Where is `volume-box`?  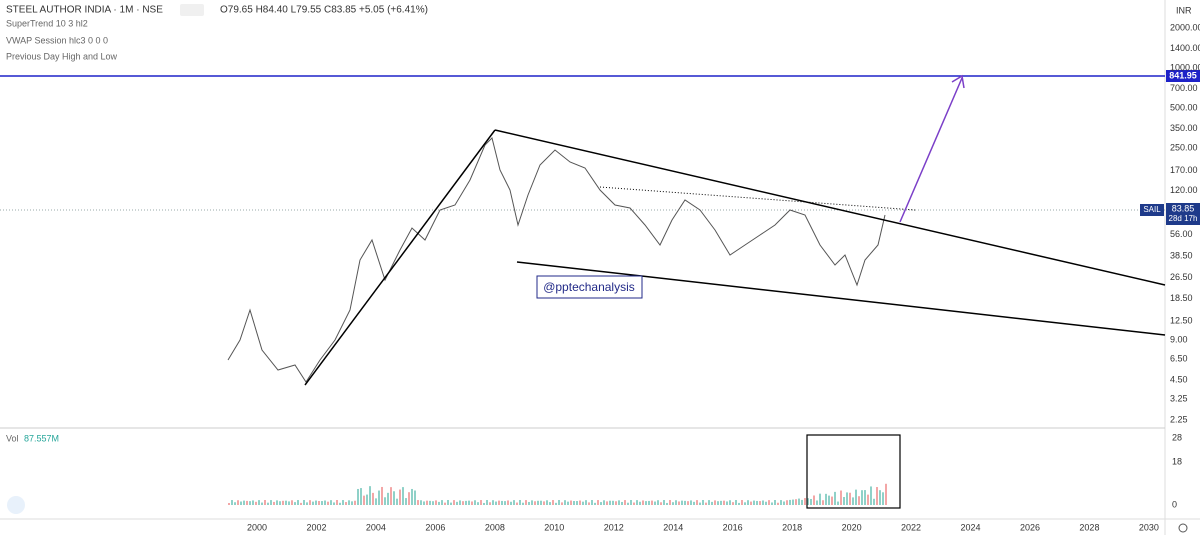
volume-box is located at coordinates (853, 471).